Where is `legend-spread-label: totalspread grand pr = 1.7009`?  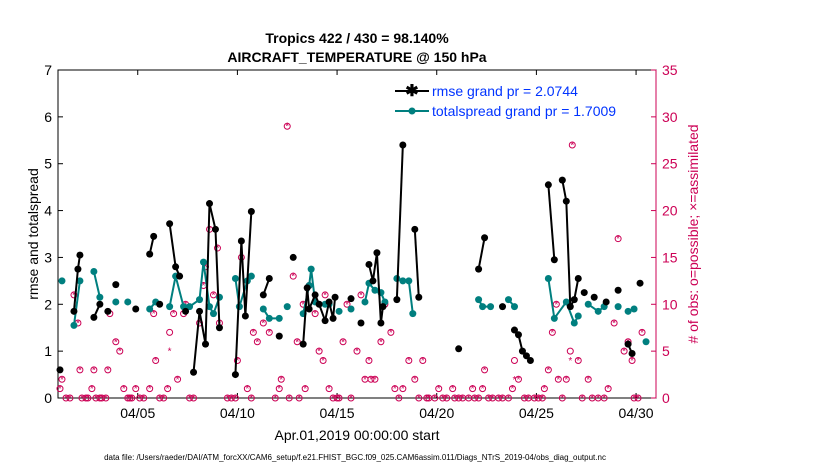 legend-spread-label: totalspread grand pr = 1.7009 is located at coordinates (524, 111).